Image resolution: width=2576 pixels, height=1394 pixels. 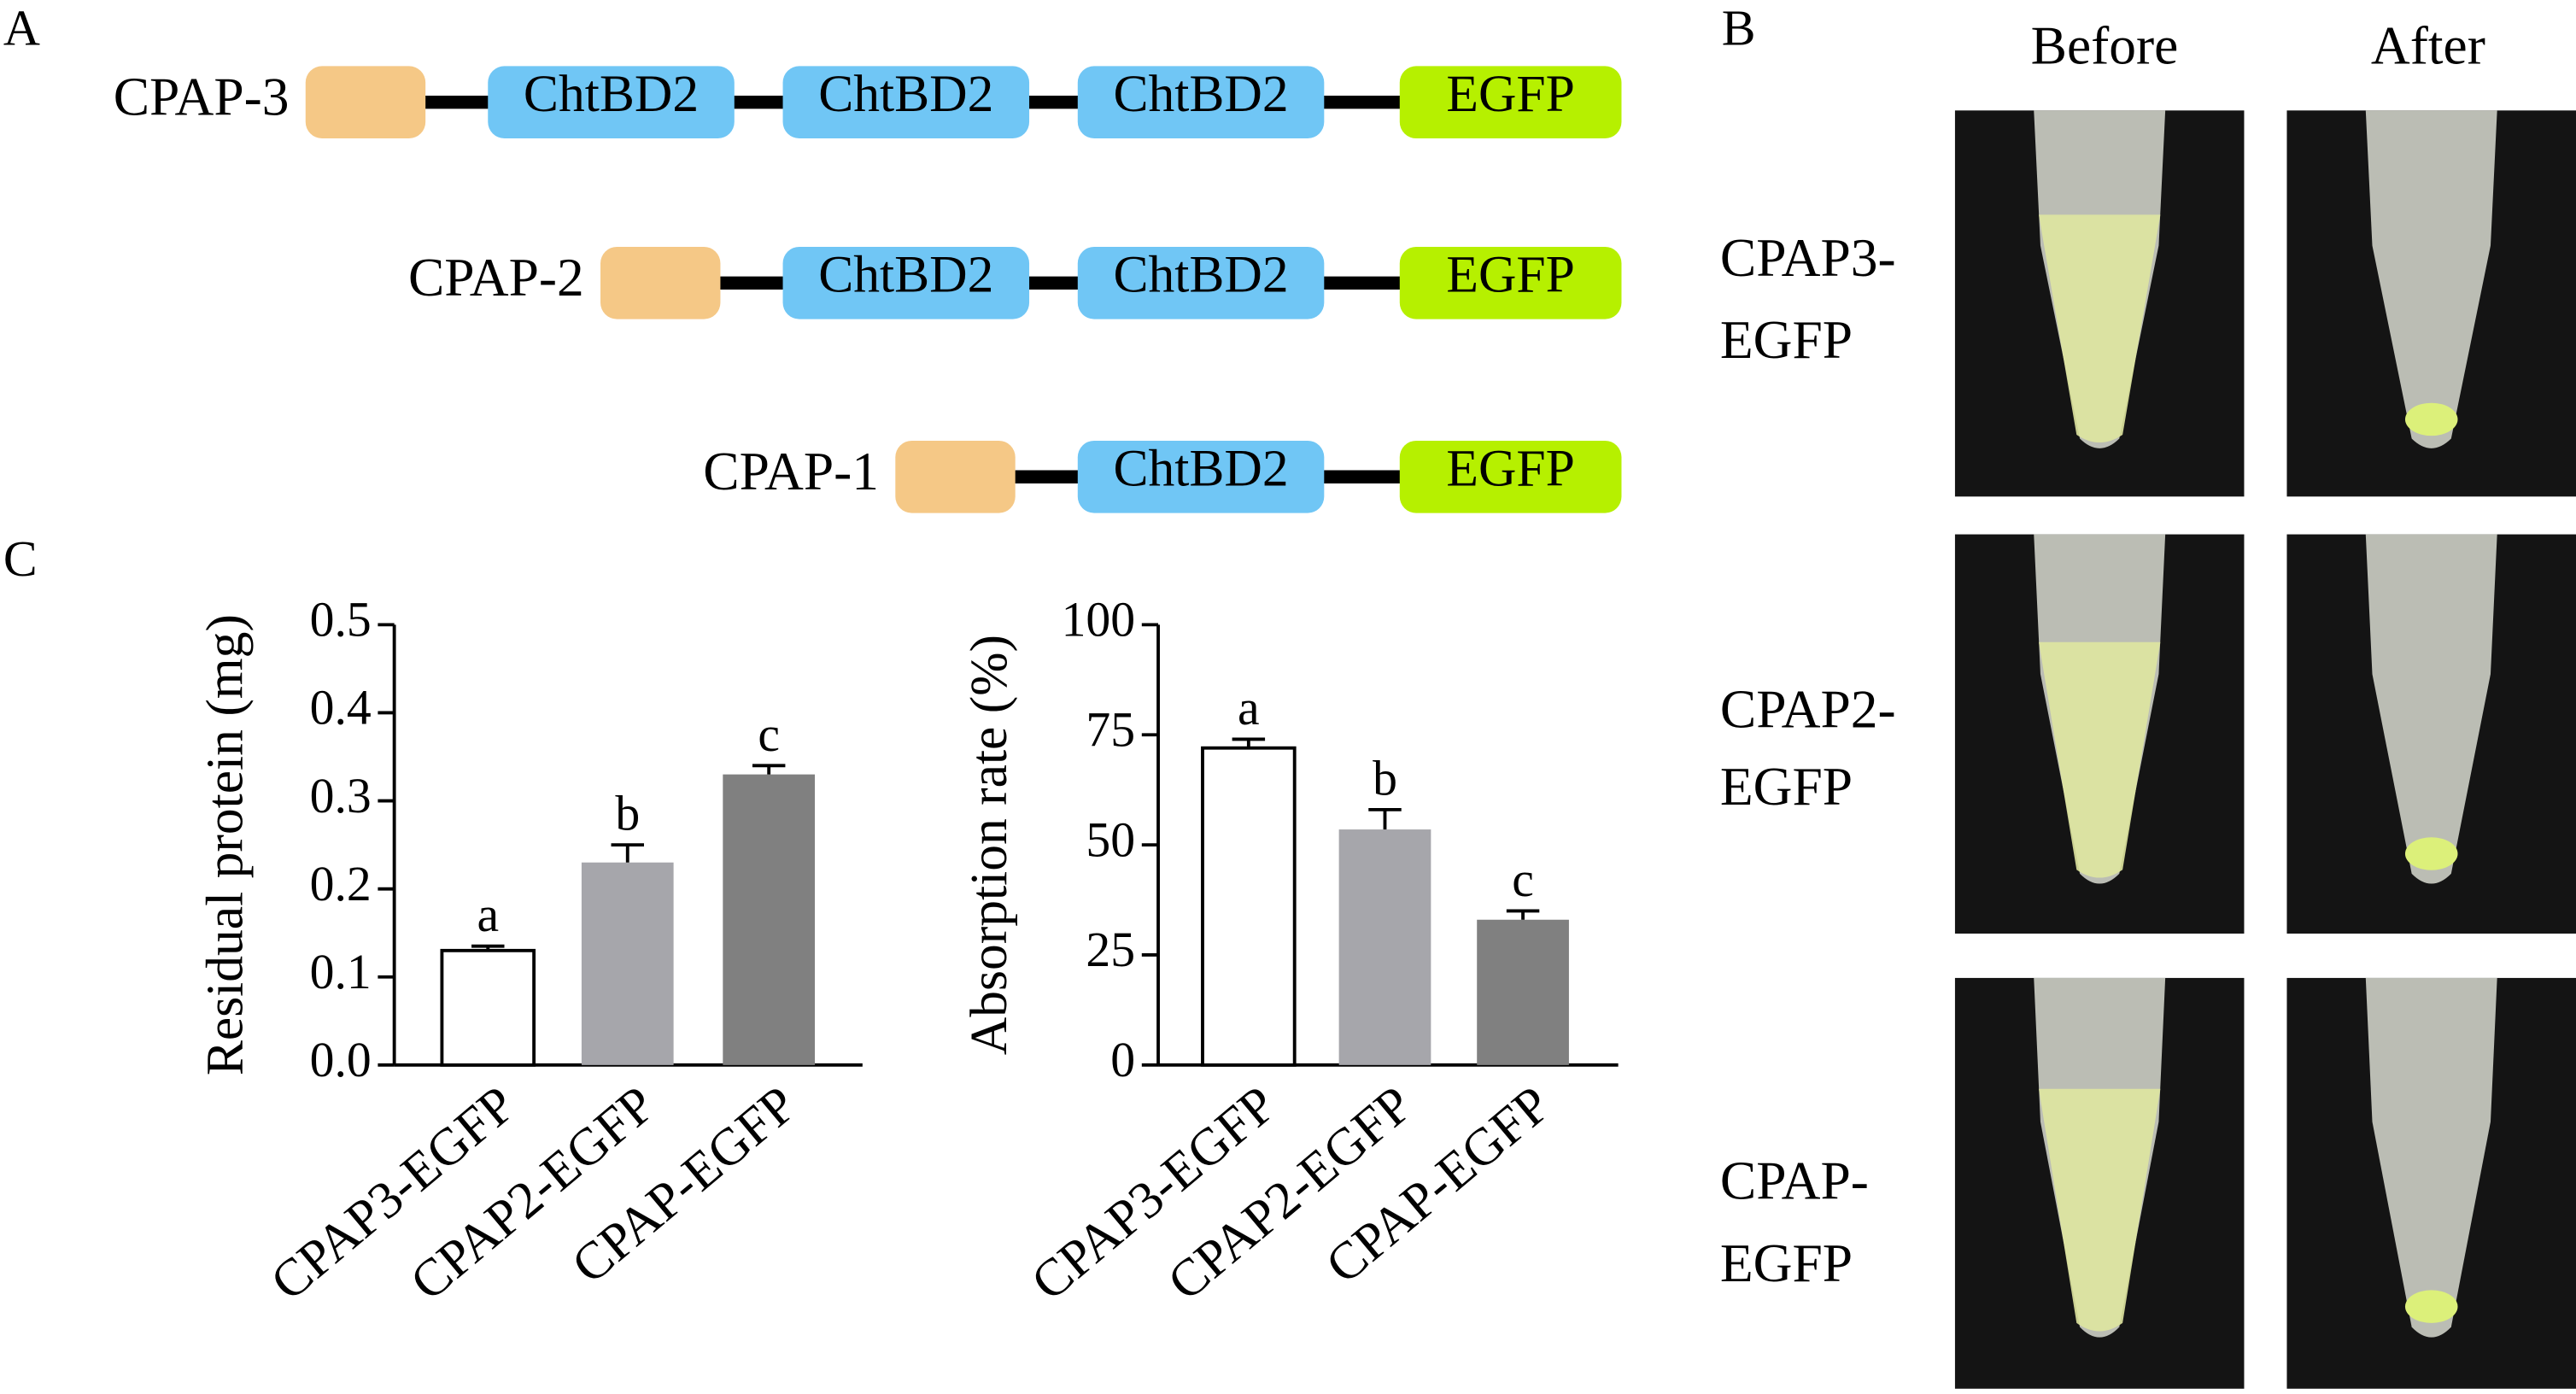 What do you see at coordinates (341, 884) in the screenshot?
I see `y-tick-label: 0.2` at bounding box center [341, 884].